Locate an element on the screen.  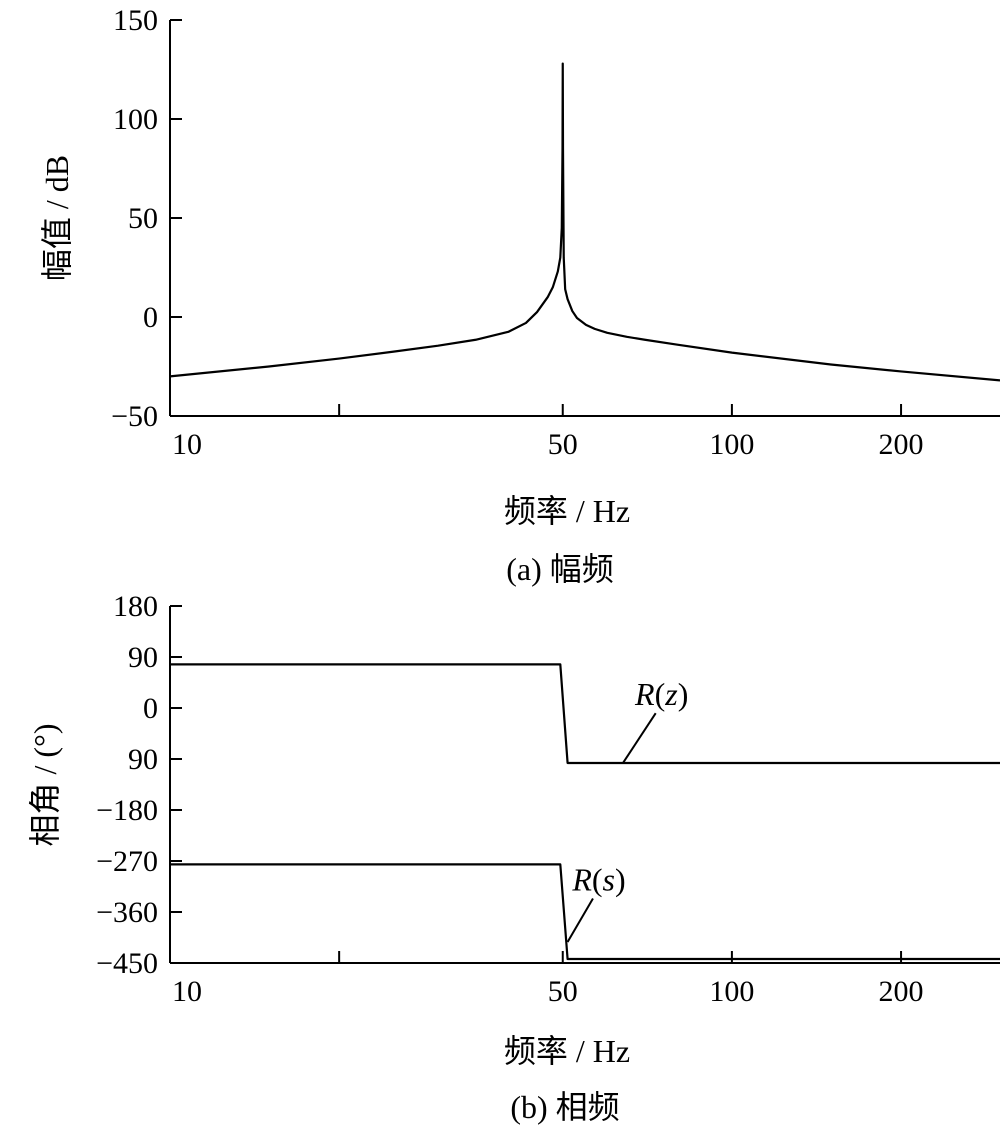
y-tick-label: 100 is located at coordinates (135, 119).